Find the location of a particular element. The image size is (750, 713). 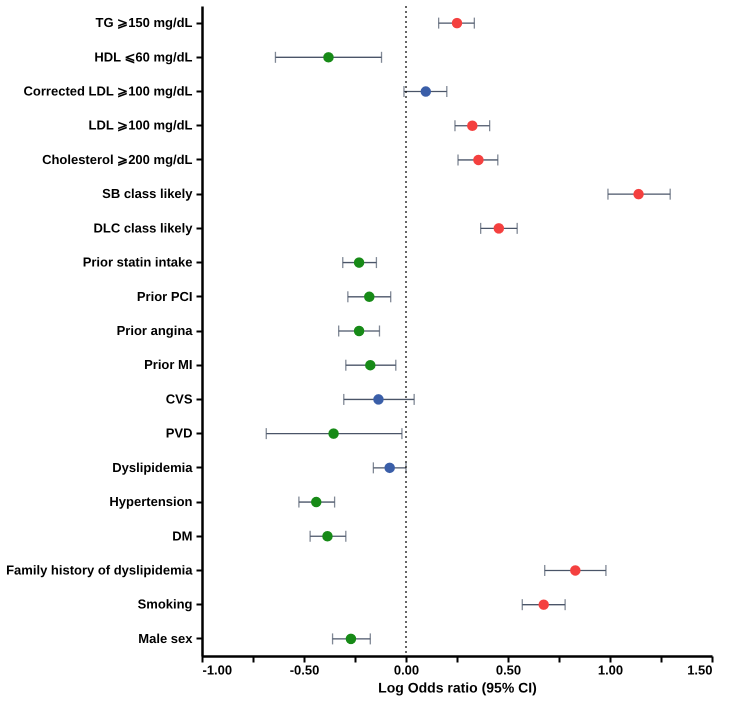

y-tick-label: DM is located at coordinates (182, 536).